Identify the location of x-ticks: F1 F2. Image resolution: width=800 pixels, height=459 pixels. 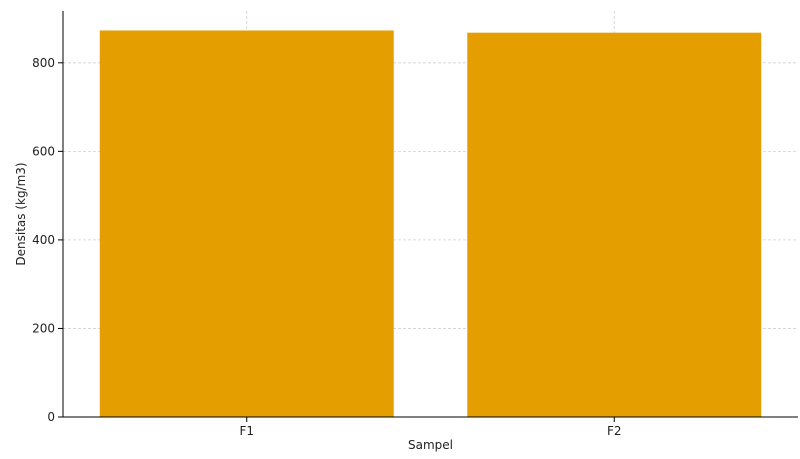
(430, 427).